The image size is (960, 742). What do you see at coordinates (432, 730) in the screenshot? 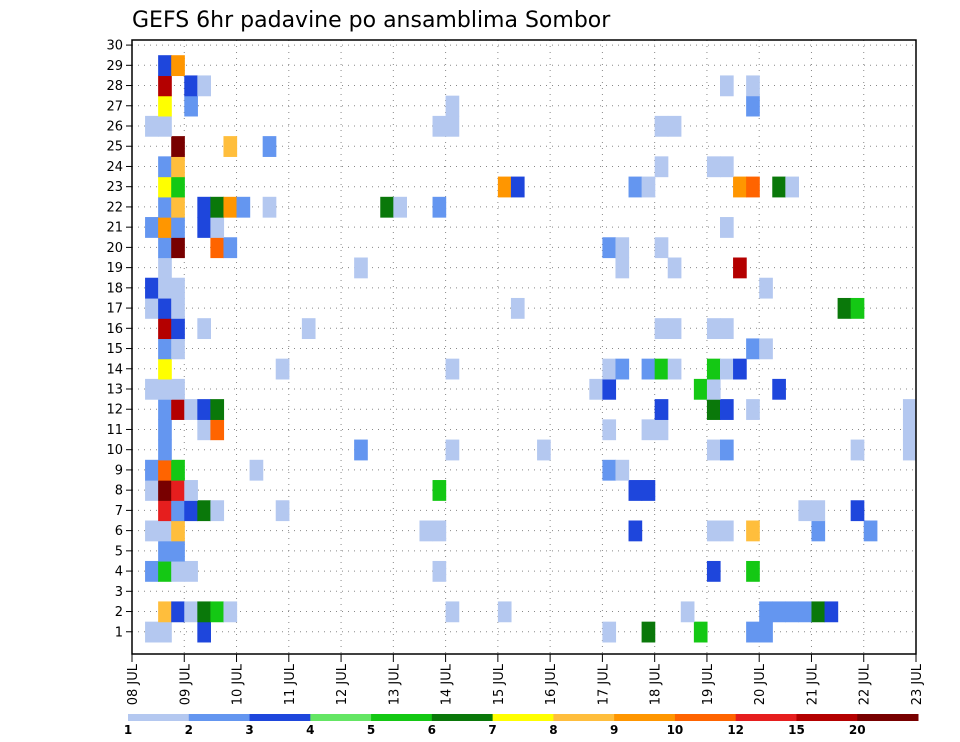
I see `legend-label: 6` at bounding box center [432, 730].